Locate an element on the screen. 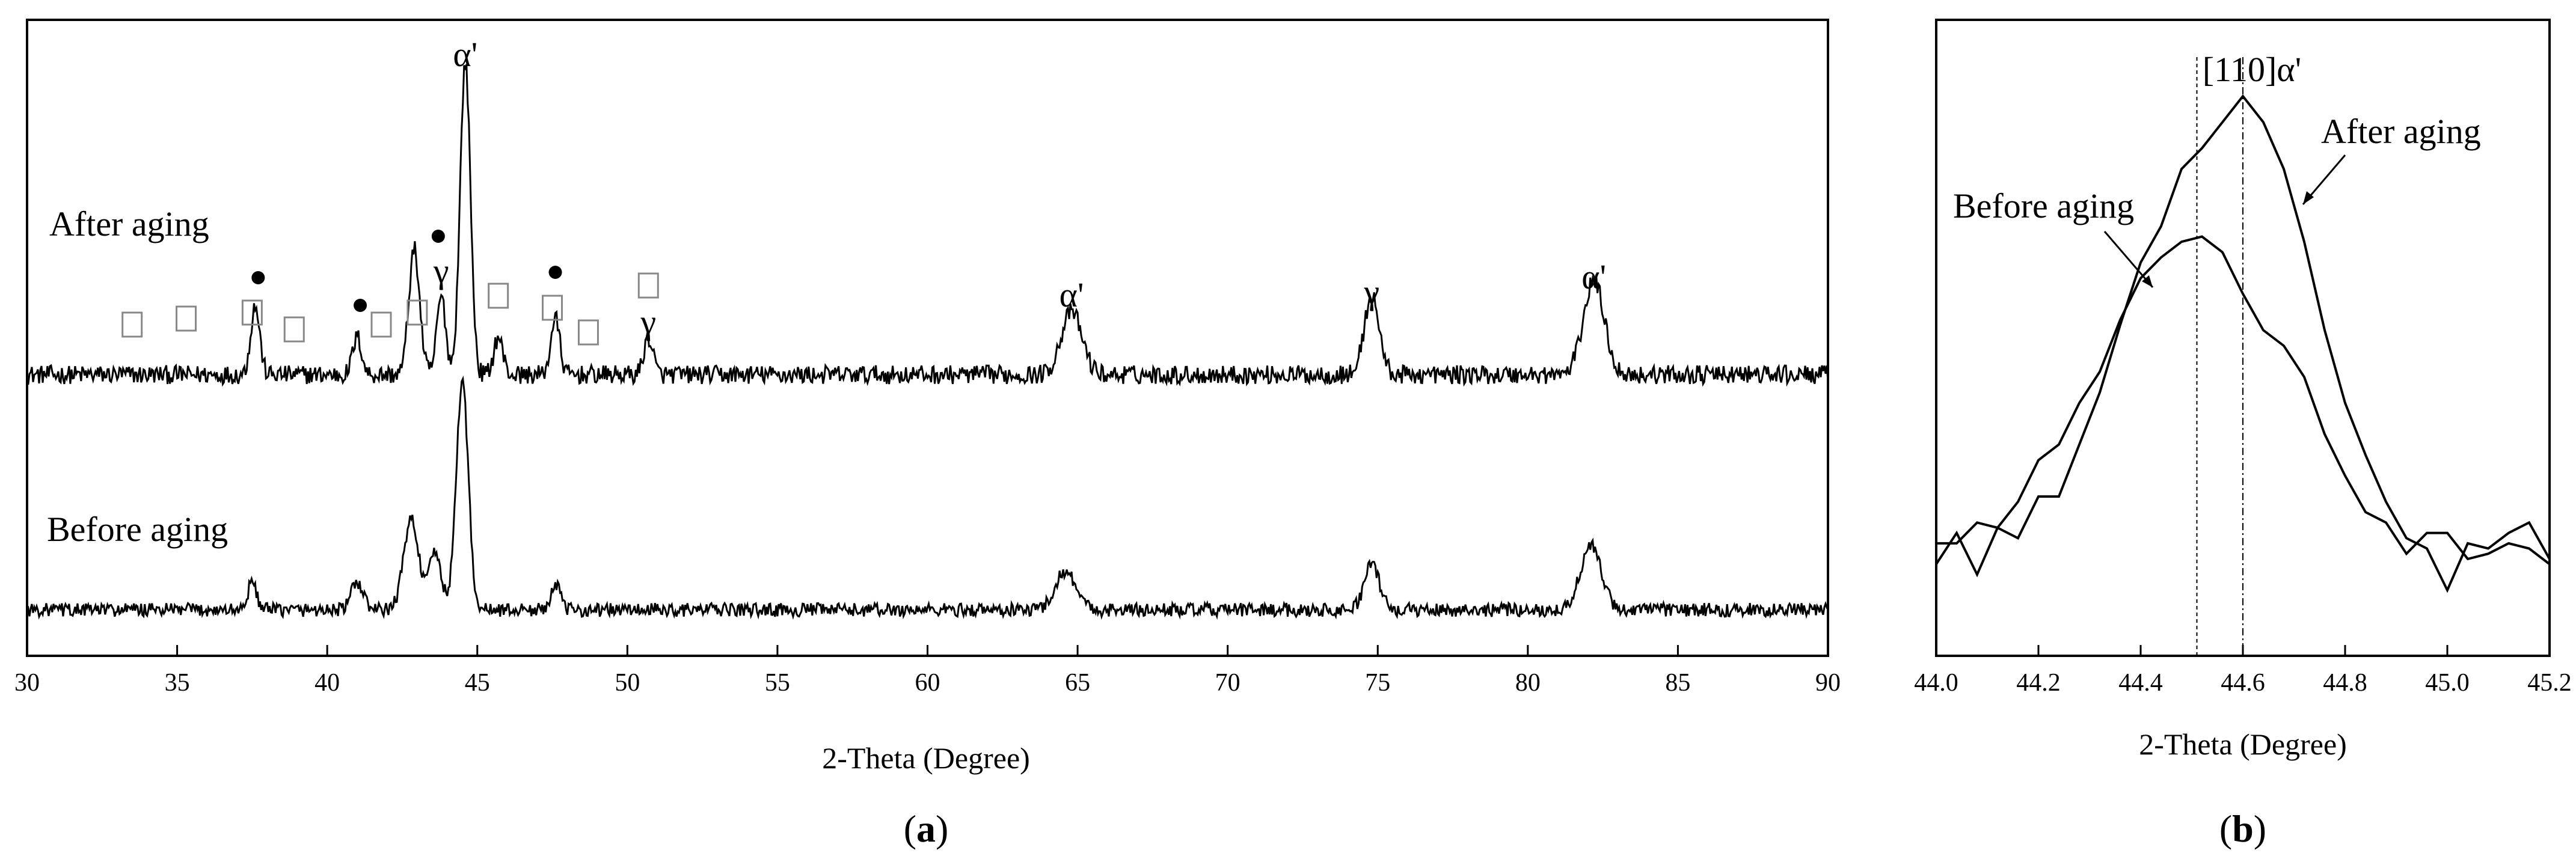 The height and width of the screenshot is (868, 2576). panel-b-x-ticks is located at coordinates (2243, 650).